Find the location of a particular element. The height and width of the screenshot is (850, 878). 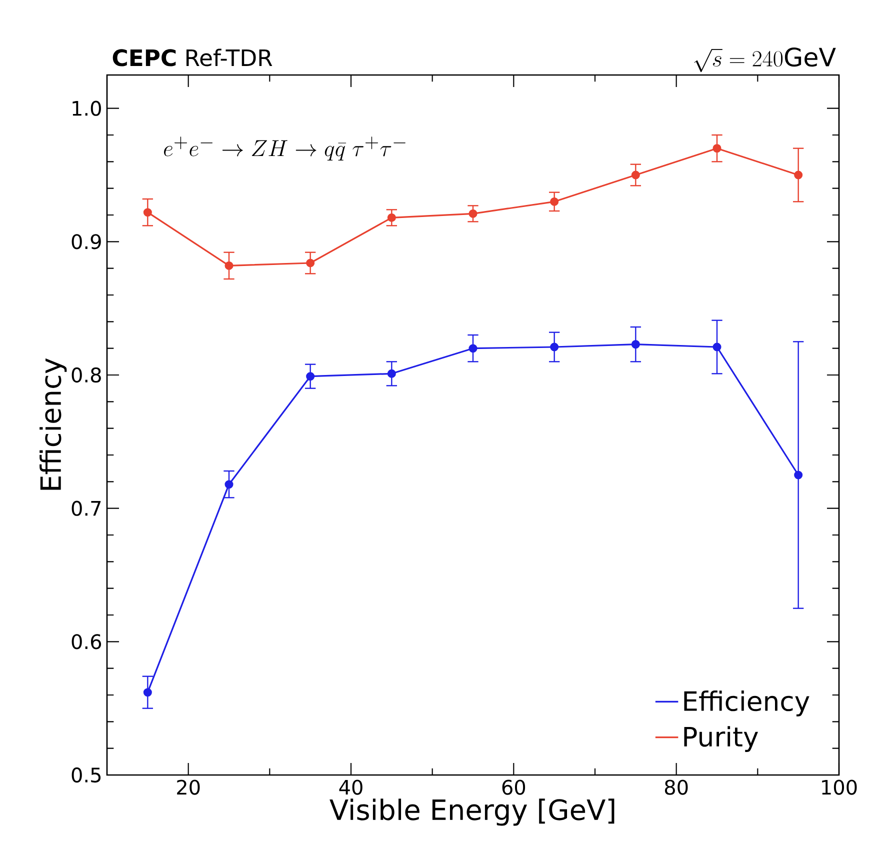

y-axis-title: Efficiency is located at coordinates (53, 424).